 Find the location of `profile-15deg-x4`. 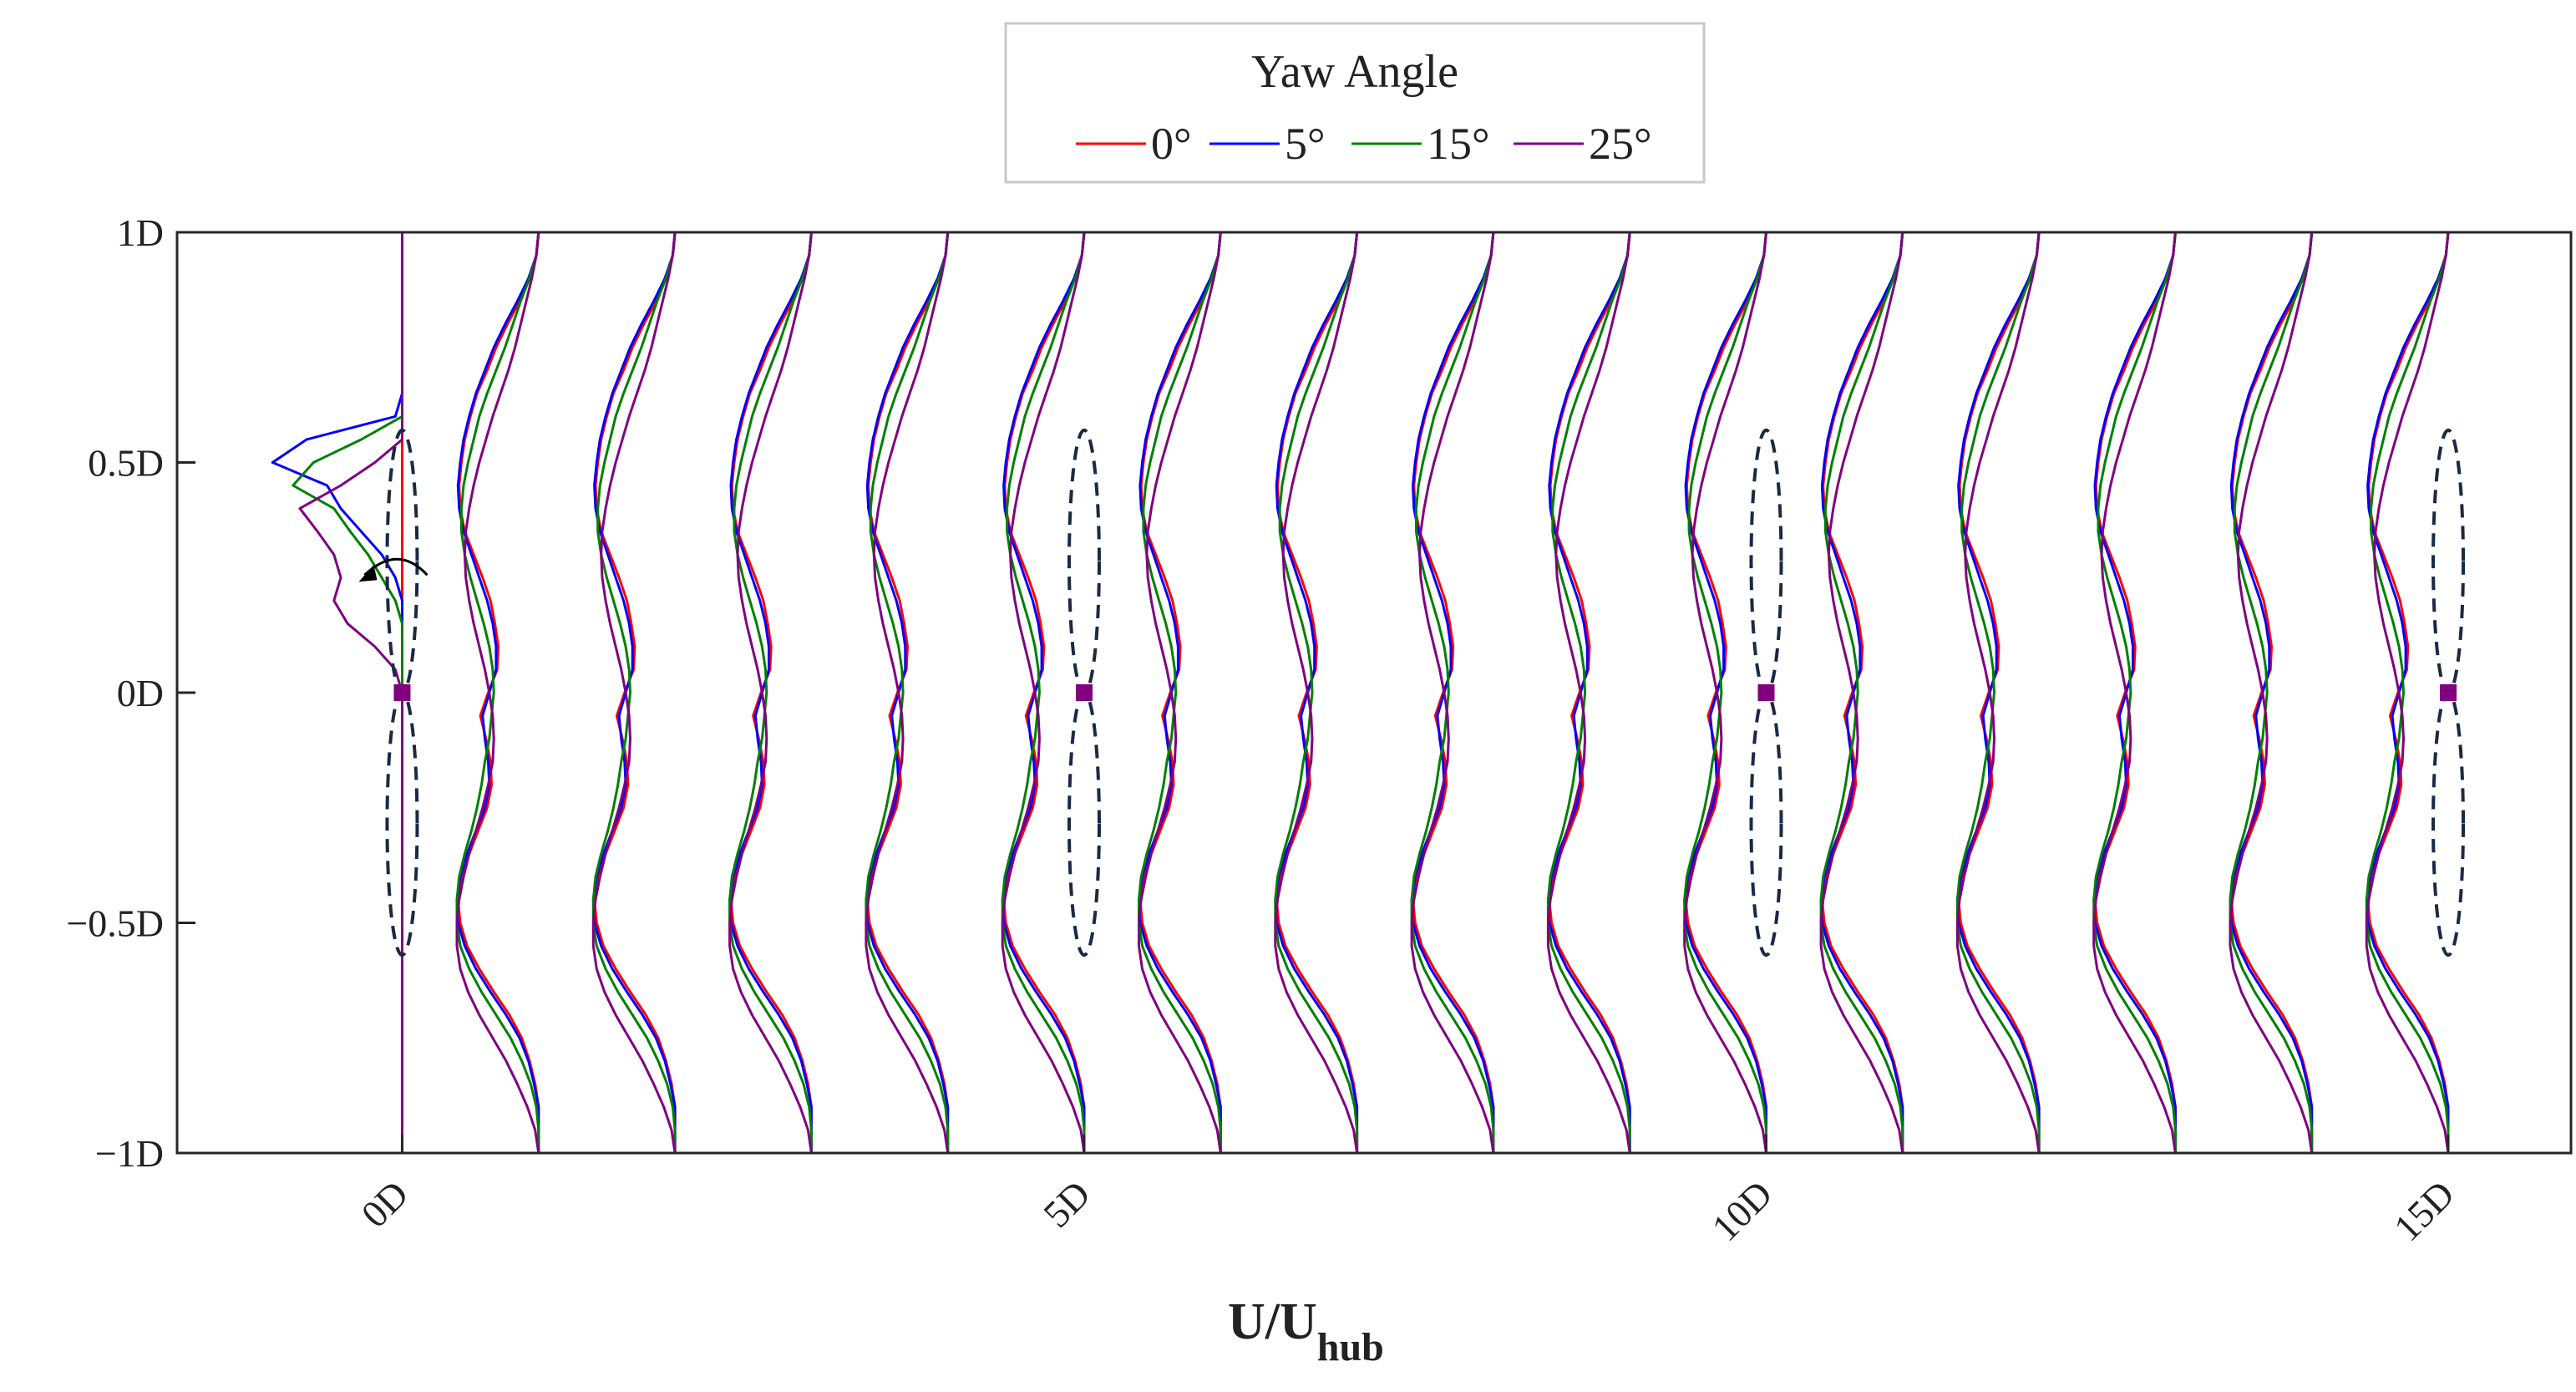

profile-15deg-x4 is located at coordinates (907, 692).